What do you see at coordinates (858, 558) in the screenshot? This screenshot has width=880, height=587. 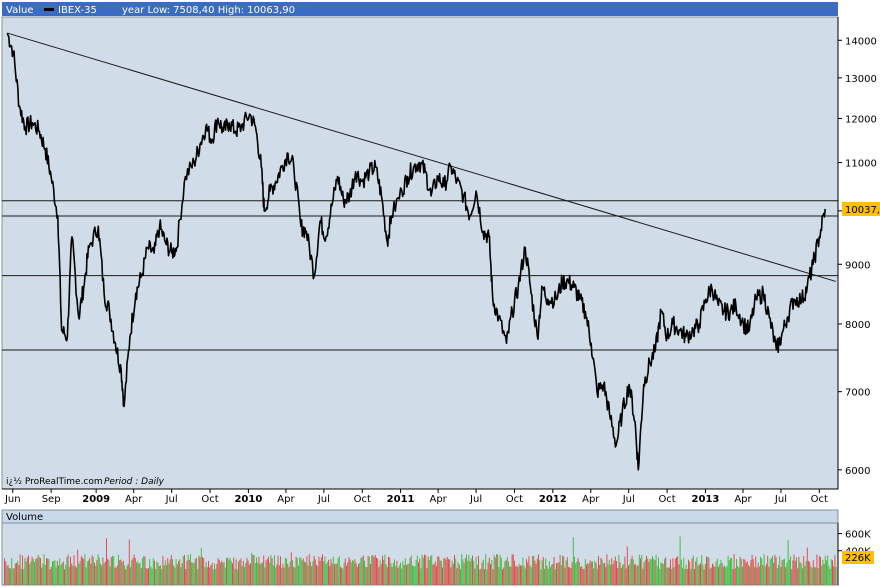 I see `volume-badge-text: 226K` at bounding box center [858, 558].